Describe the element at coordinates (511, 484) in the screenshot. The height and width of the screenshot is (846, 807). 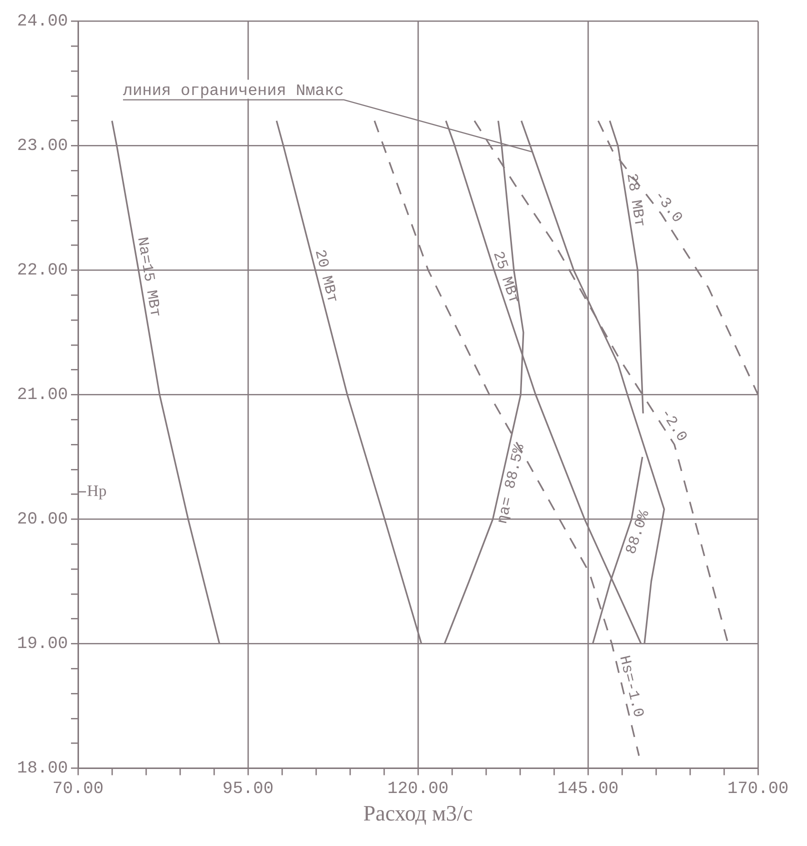
I see `text: ηa= 88.5%` at that location.